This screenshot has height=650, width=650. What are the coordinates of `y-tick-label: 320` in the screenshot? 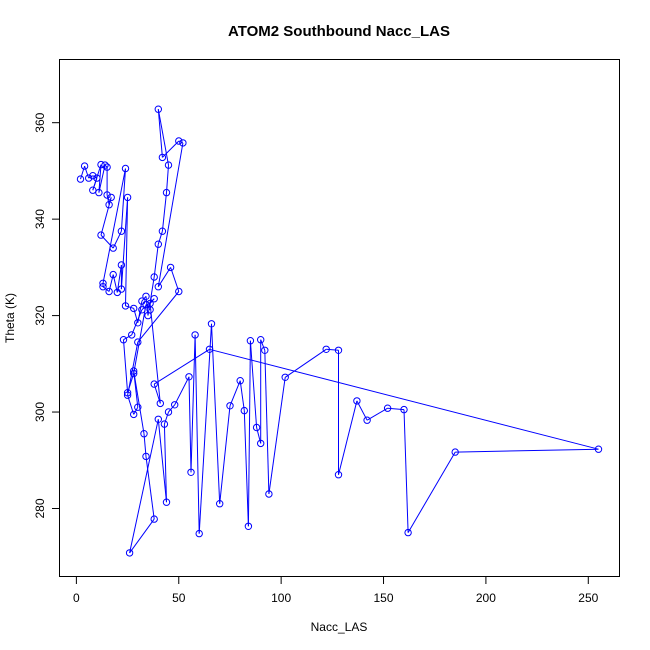 It's located at (40, 315).